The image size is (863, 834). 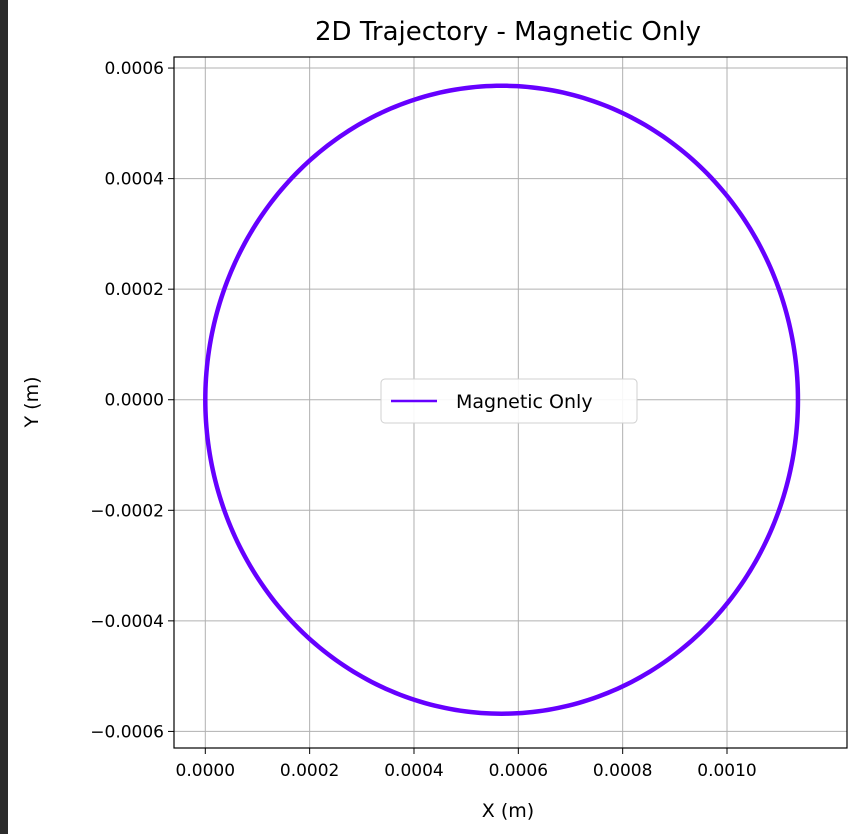 I want to click on y-tick-label: −0.0002, so click(x=127, y=511).